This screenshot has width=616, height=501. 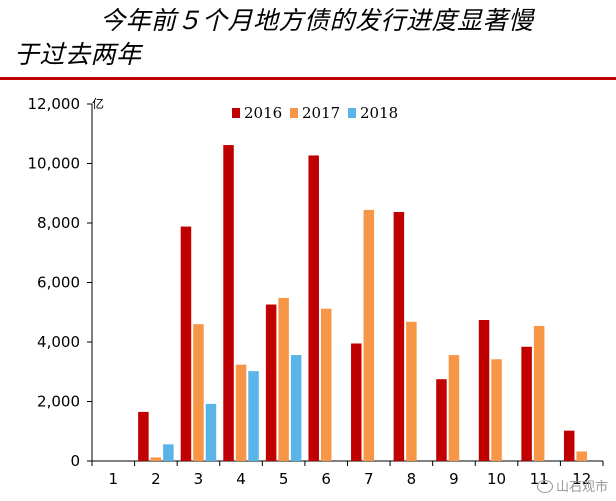 What do you see at coordinates (156, 479) in the screenshot?
I see `x-tick-label: 2` at bounding box center [156, 479].